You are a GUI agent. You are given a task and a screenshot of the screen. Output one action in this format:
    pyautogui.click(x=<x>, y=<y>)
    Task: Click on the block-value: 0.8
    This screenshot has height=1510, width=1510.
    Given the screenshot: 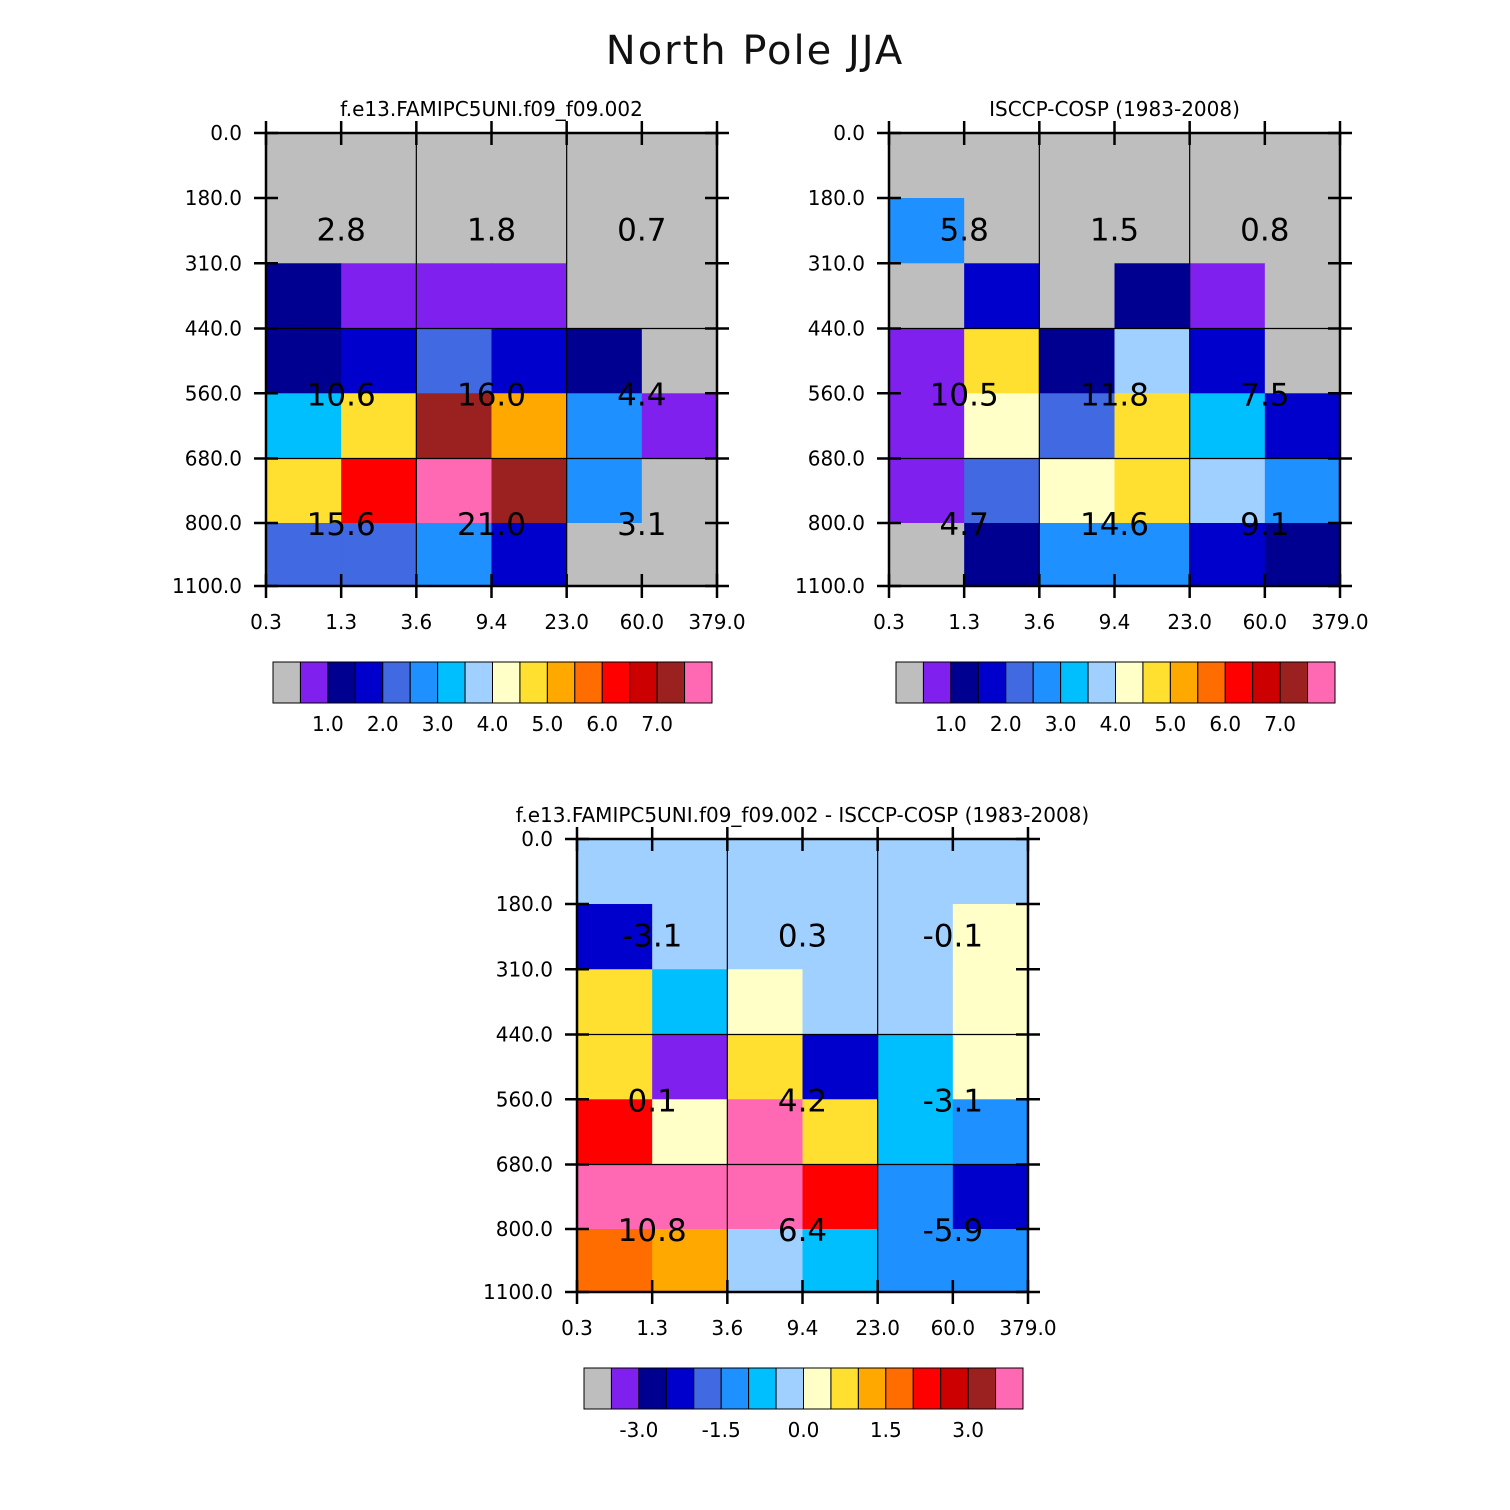 What is the action you would take?
    pyautogui.click(x=1264, y=231)
    